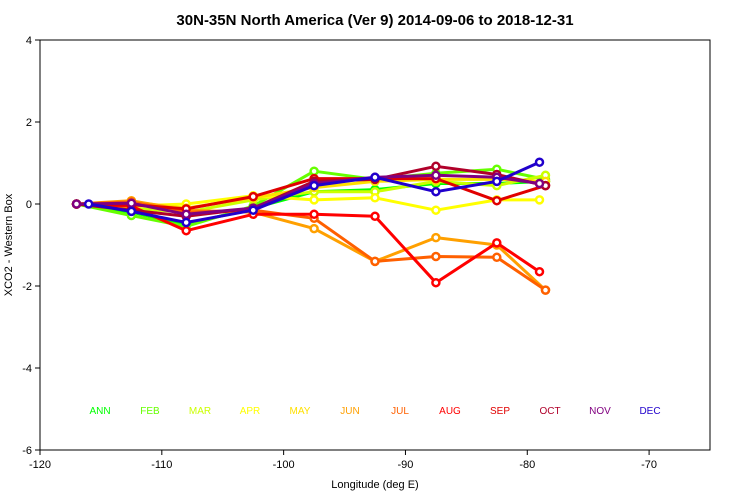 This screenshot has width=750, height=500. I want to click on x-tick-label: -70, so click(649, 465).